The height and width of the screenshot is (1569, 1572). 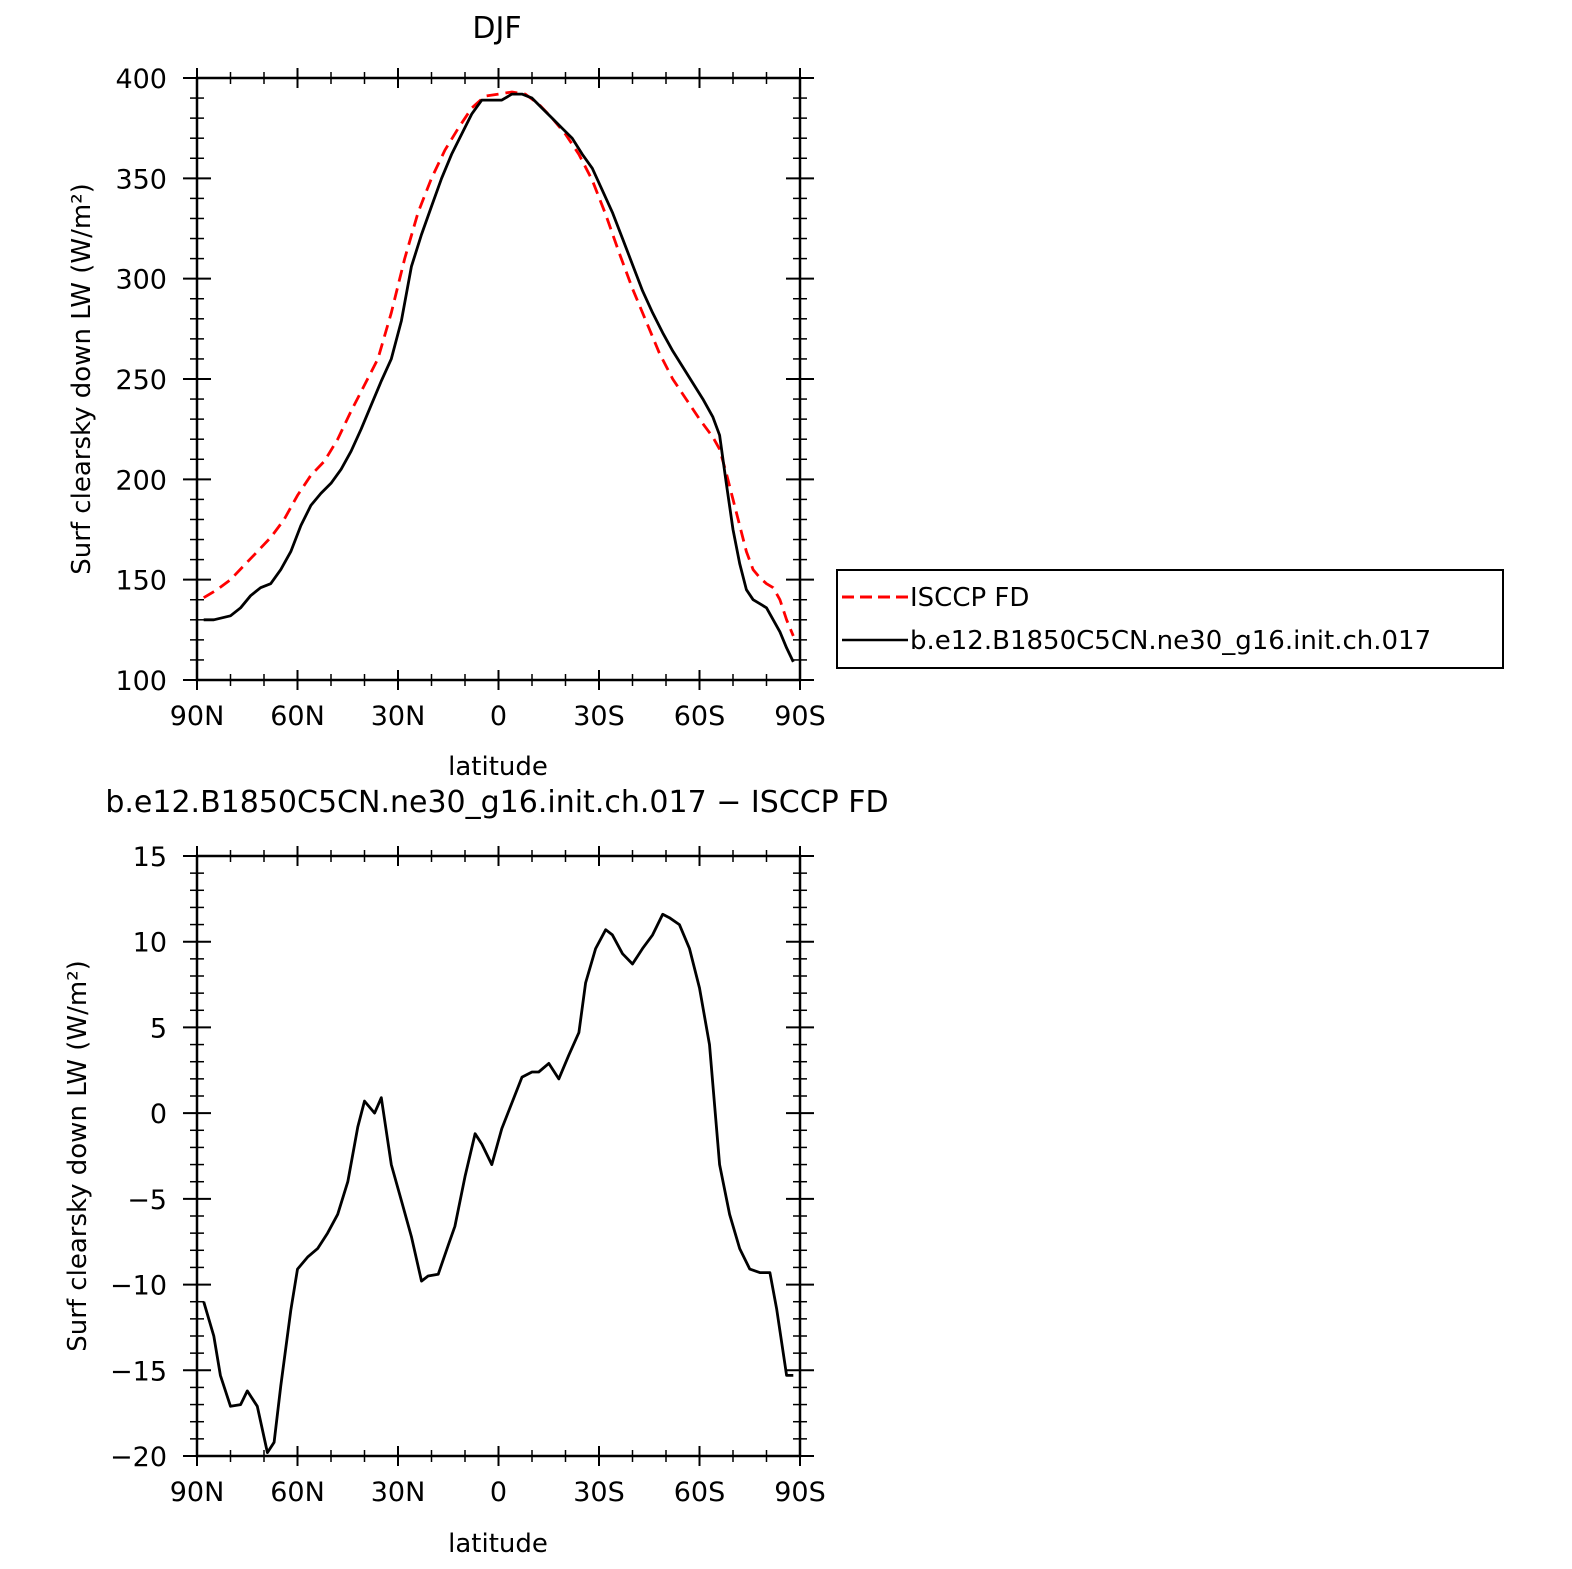 I want to click on bottom-y-tick-labels: −20 −15 −10 −5 0 5 10 15, so click(x=138, y=1157).